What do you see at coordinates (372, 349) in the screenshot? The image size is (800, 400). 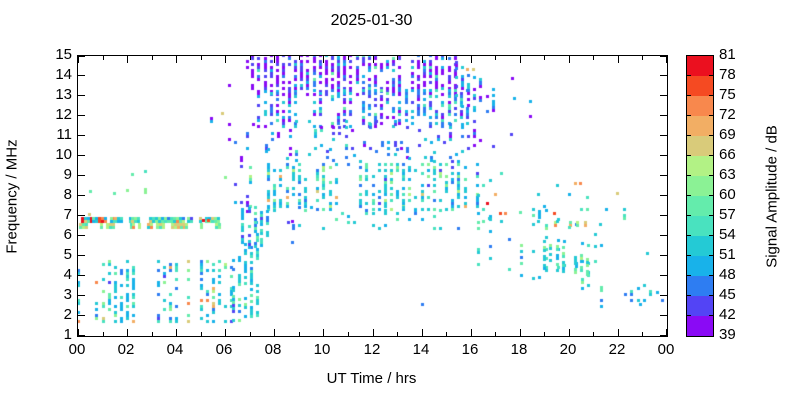 I see `x-tick-label: 12` at bounding box center [372, 349].